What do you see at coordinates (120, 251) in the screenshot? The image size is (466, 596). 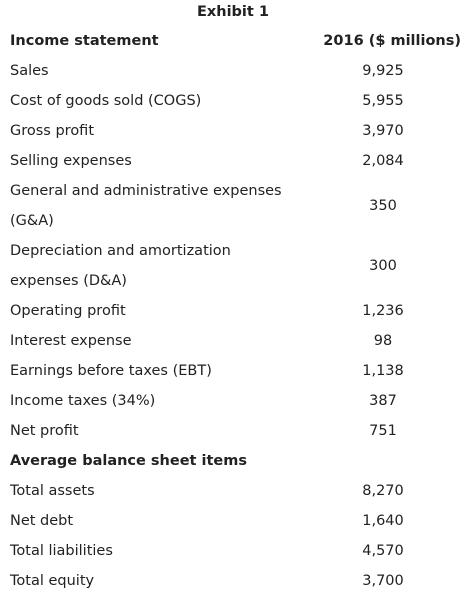 I see `row-label: Depreciation and amortization` at bounding box center [120, 251].